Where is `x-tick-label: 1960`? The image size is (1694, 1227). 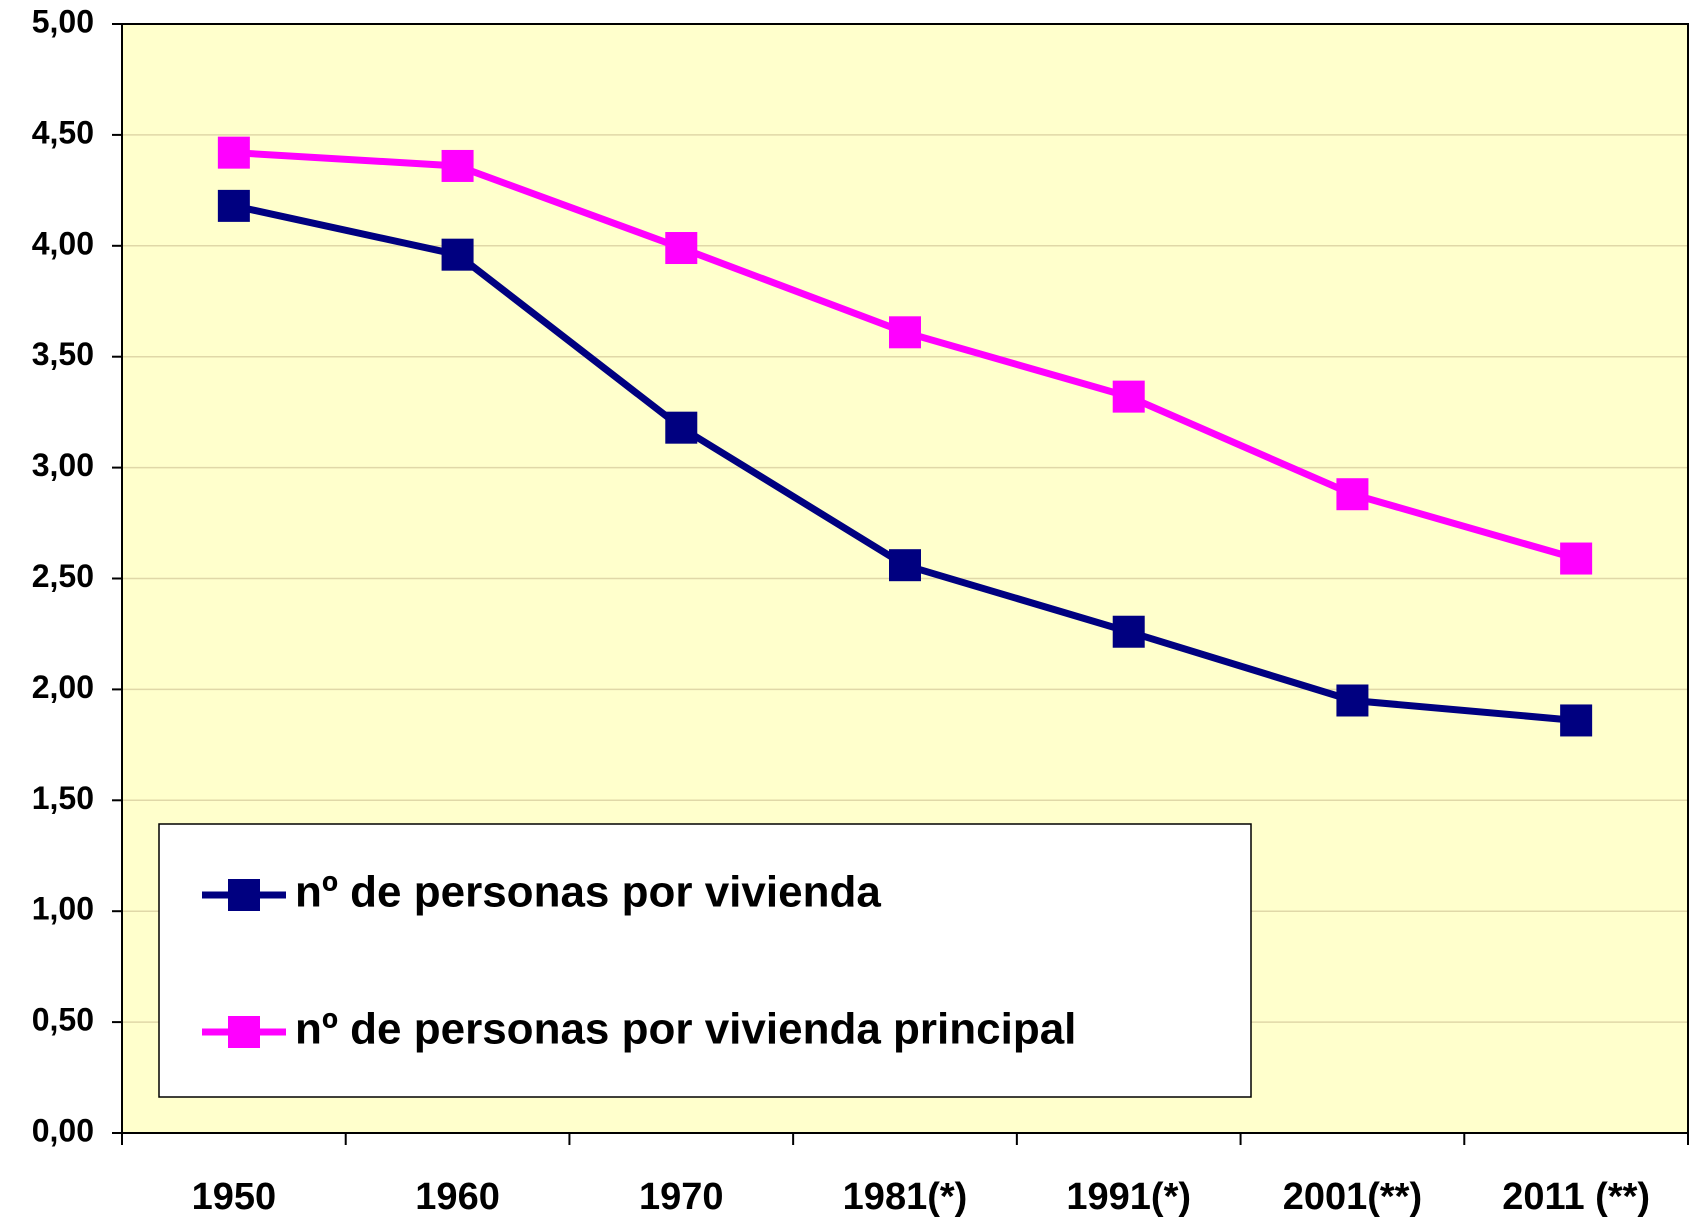 x-tick-label: 1960 is located at coordinates (457, 1197).